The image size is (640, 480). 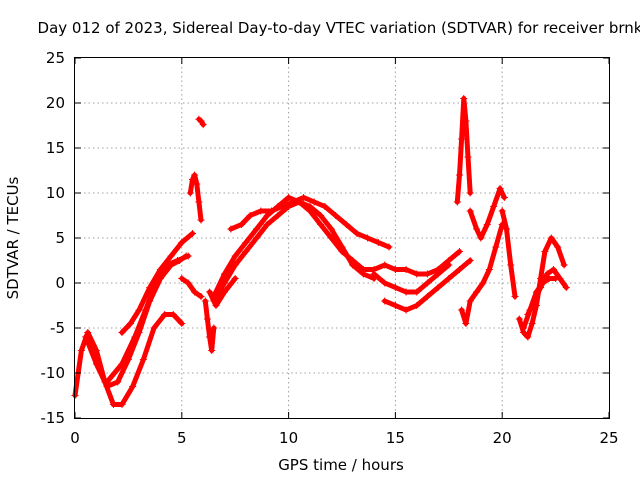 What do you see at coordinates (53, 373) in the screenshot?
I see `y-tick-label: -10` at bounding box center [53, 373].